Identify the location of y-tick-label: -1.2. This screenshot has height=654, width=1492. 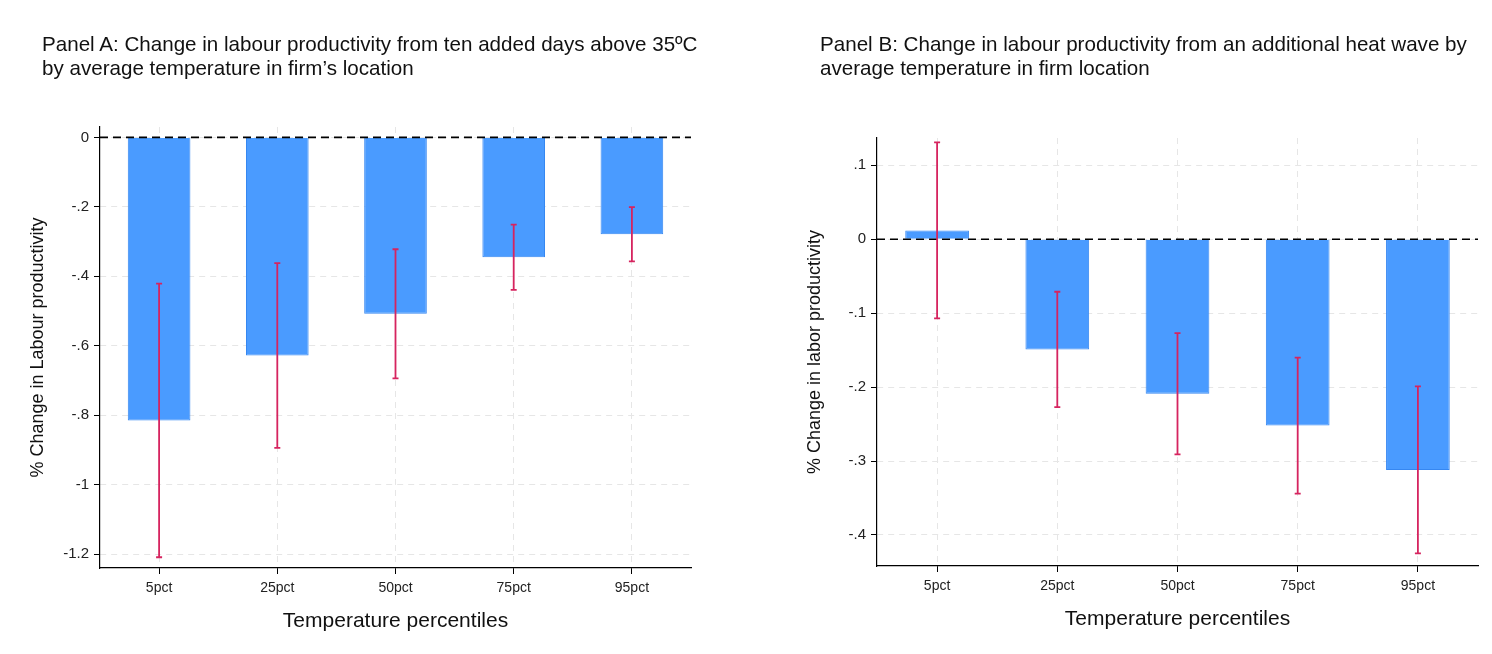
(76, 553).